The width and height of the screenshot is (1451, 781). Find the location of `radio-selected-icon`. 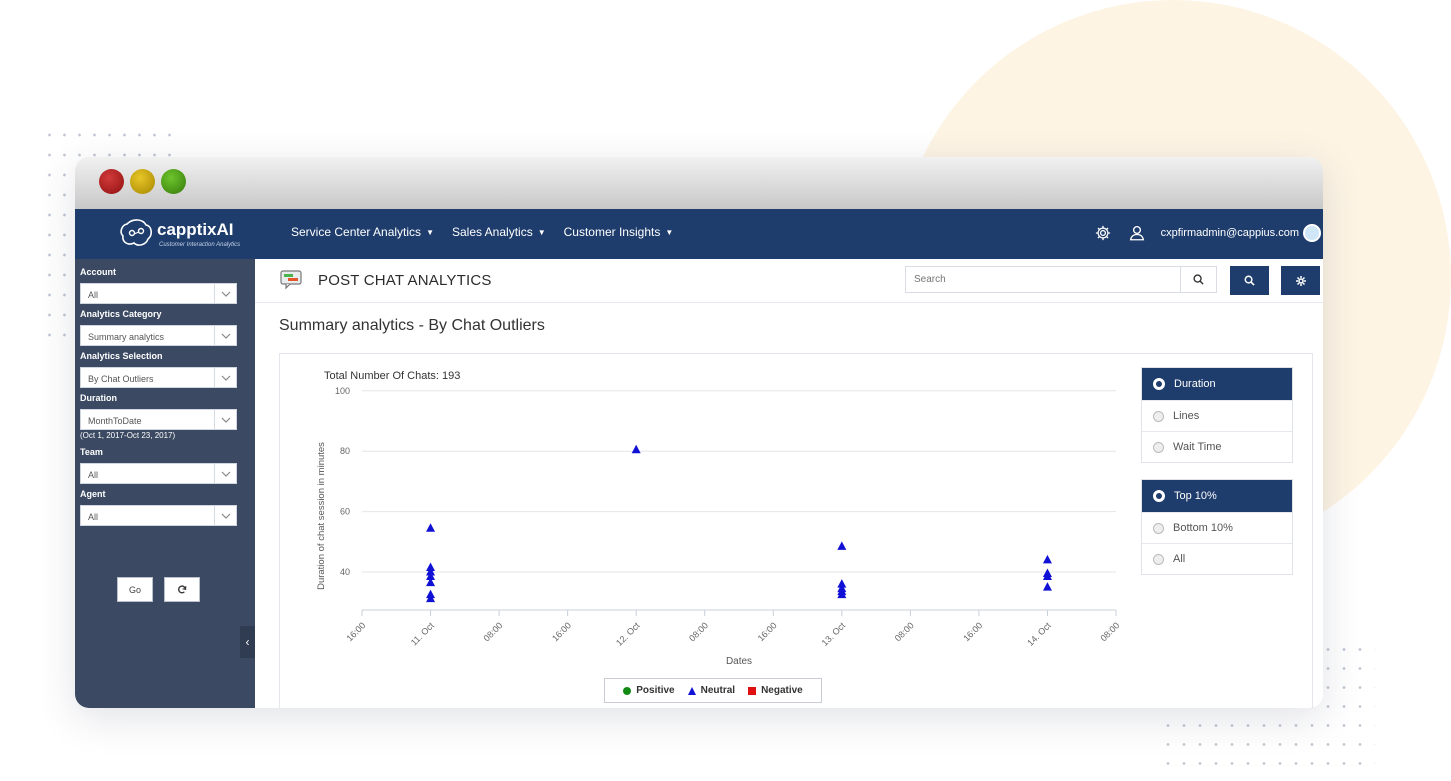

radio-selected-icon is located at coordinates (1159, 496).